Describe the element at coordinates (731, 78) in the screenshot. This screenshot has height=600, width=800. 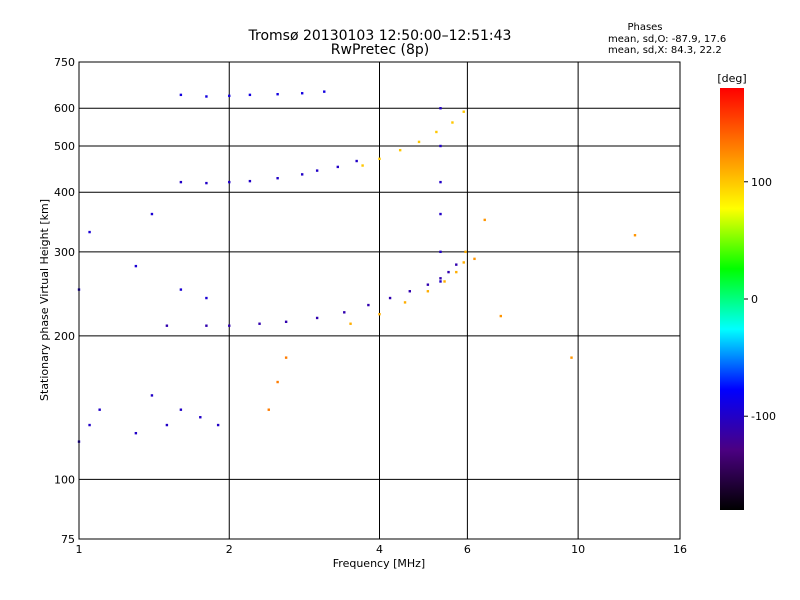
I see `colorbar-label: [deg]` at that location.